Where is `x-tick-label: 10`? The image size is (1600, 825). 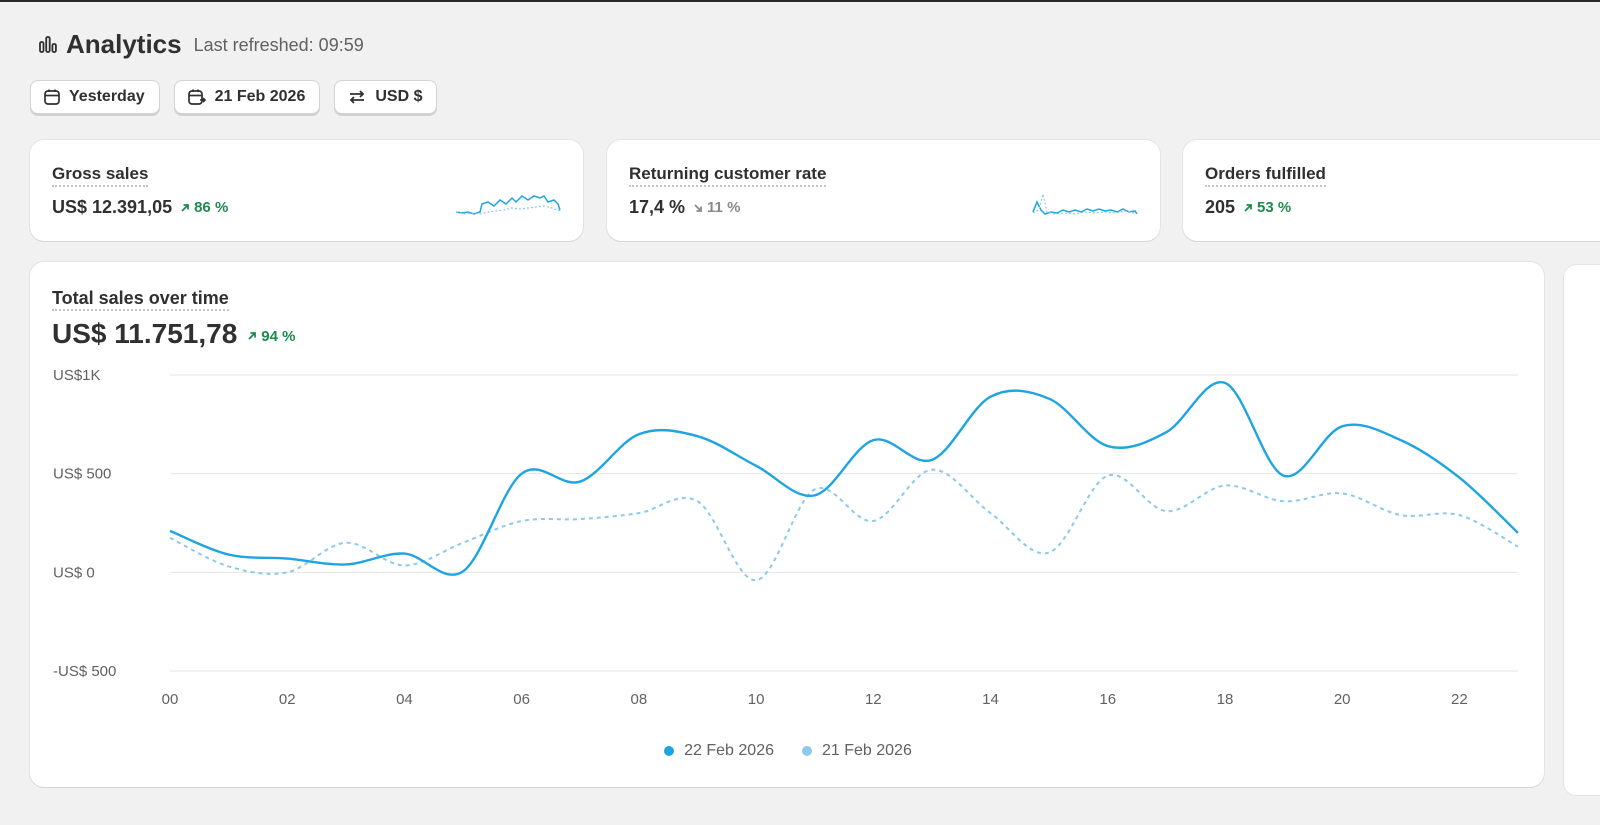 x-tick-label: 10 is located at coordinates (756, 699).